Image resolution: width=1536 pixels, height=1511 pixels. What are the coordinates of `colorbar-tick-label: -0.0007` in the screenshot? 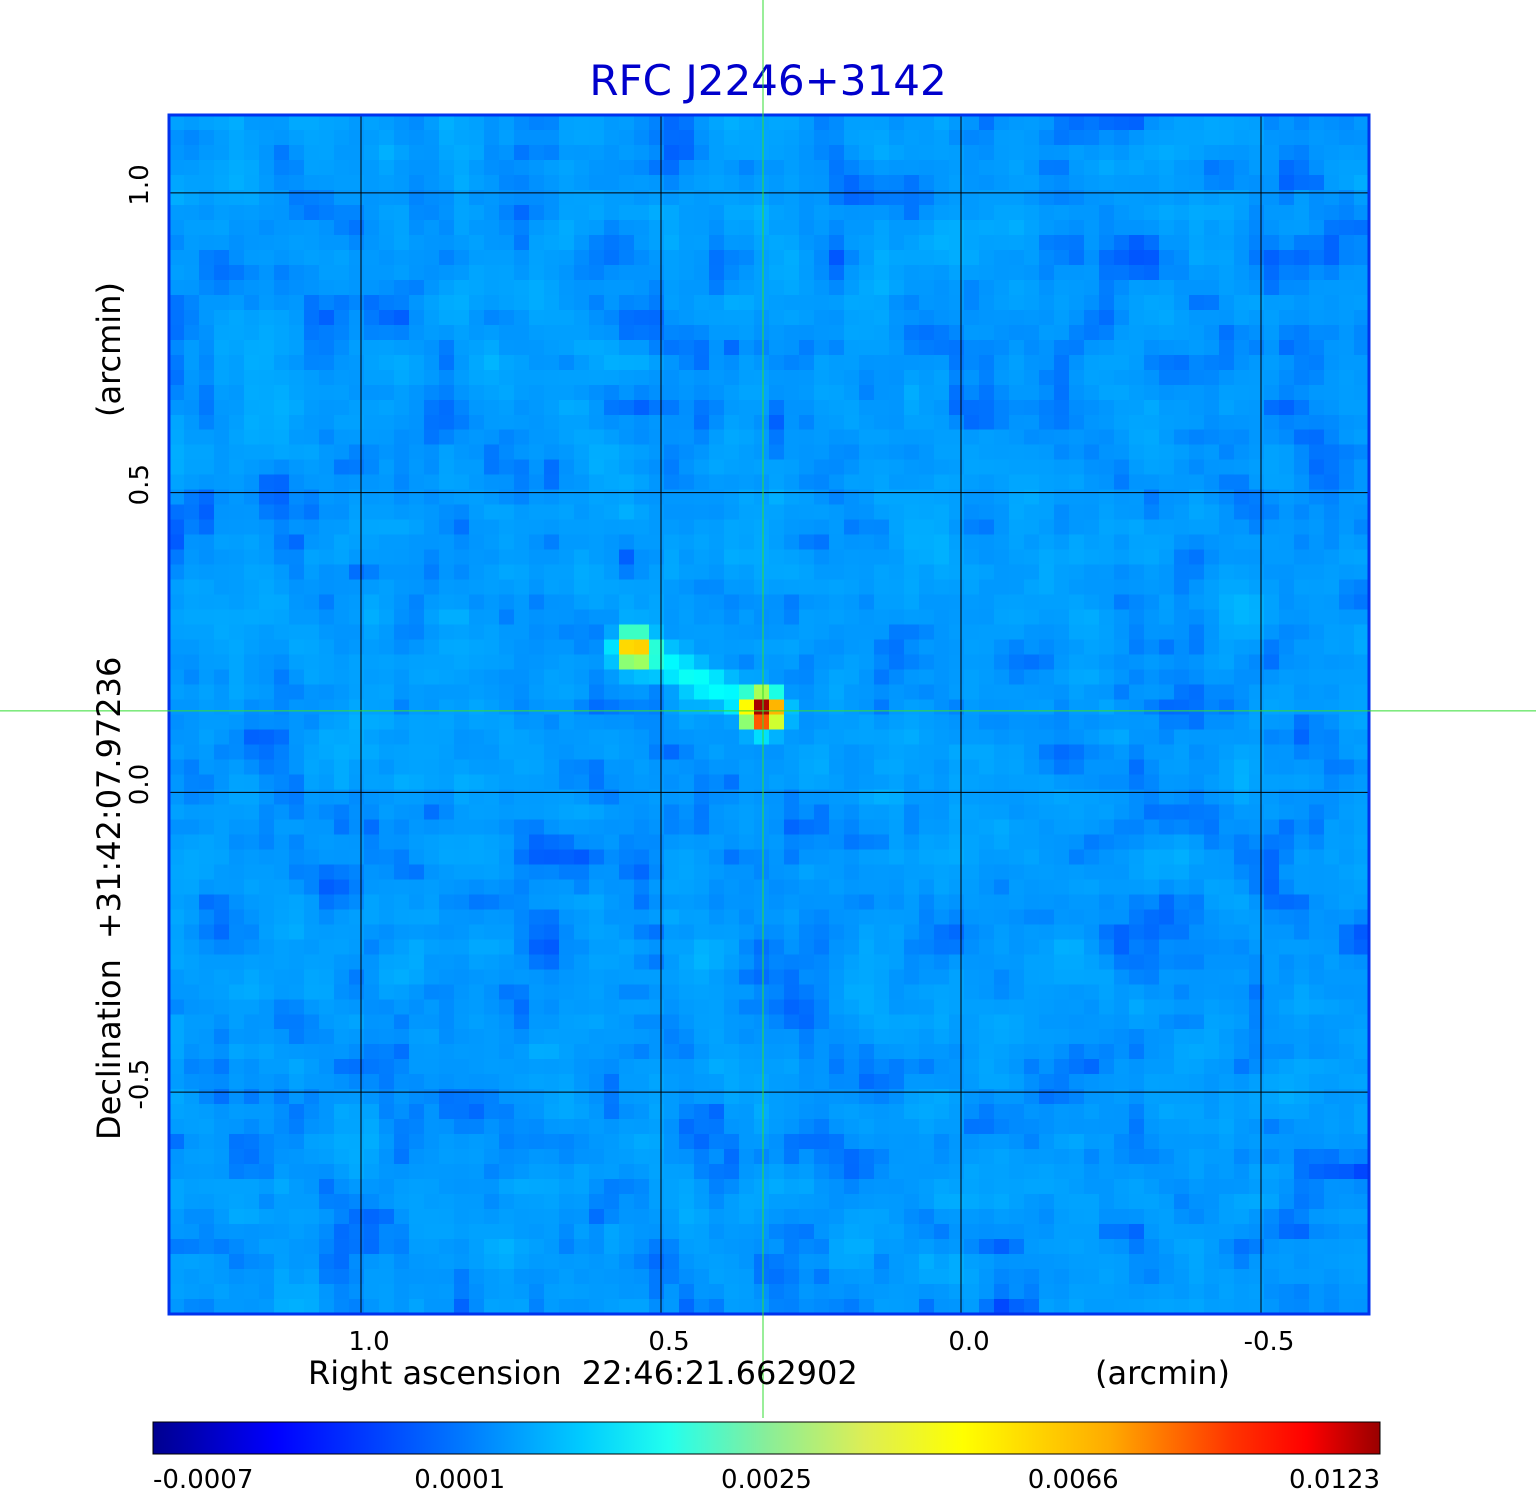 It's located at (203, 1480).